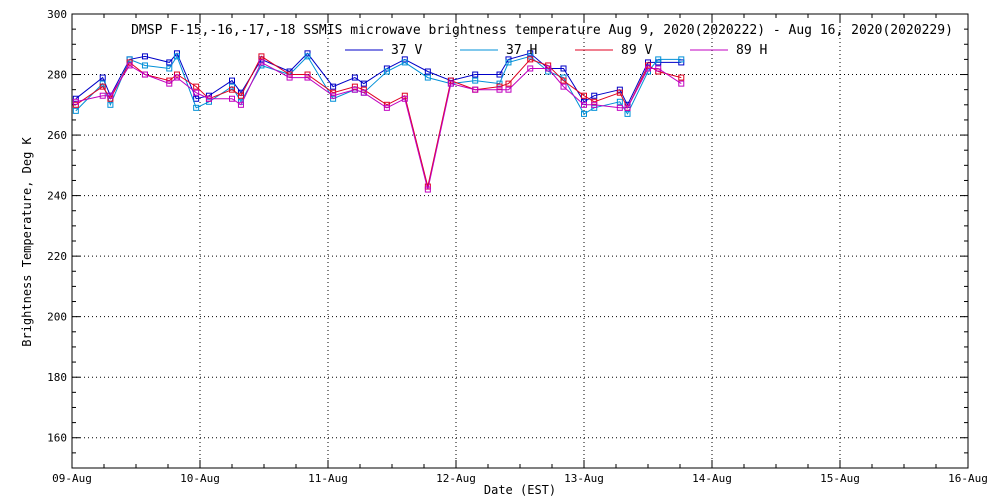 The image size is (1000, 500). Describe the element at coordinates (57, 377) in the screenshot. I see `y-tick-label: 180` at that location.